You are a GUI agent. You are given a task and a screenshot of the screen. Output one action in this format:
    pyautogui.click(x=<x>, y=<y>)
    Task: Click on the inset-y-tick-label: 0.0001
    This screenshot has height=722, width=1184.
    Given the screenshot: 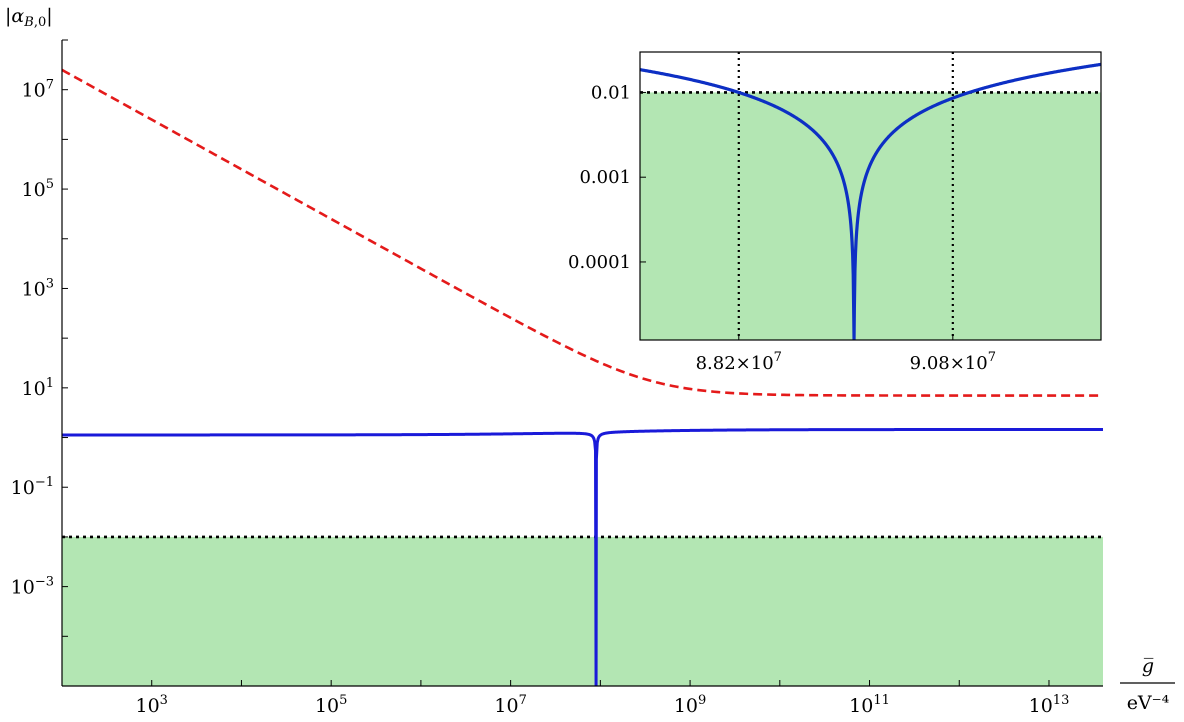 What is the action you would take?
    pyautogui.click(x=599, y=262)
    